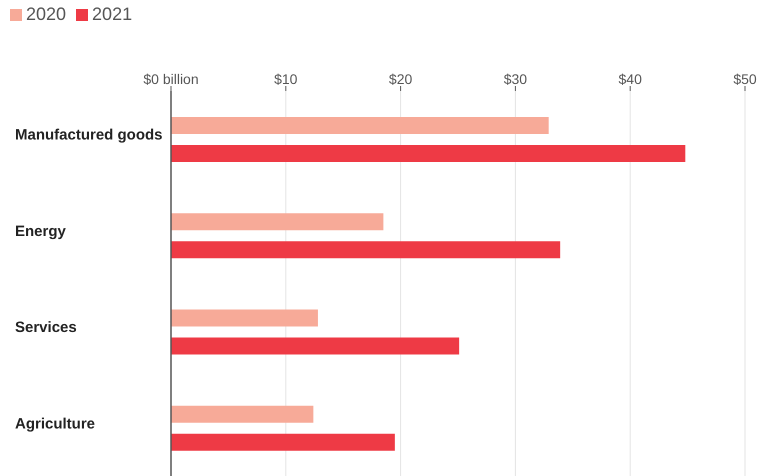  What do you see at coordinates (89, 135) in the screenshot?
I see `y-tick-label: Manufactured goods` at bounding box center [89, 135].